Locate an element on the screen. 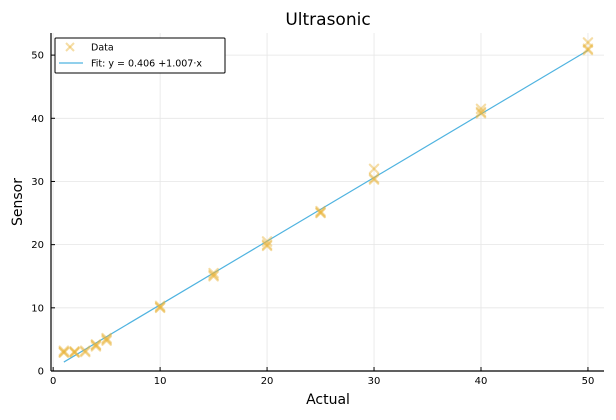 The width and height of the screenshot is (616, 420). legend-label-fit: Fit: y = 0.406 +1.007·x is located at coordinates (146, 64).